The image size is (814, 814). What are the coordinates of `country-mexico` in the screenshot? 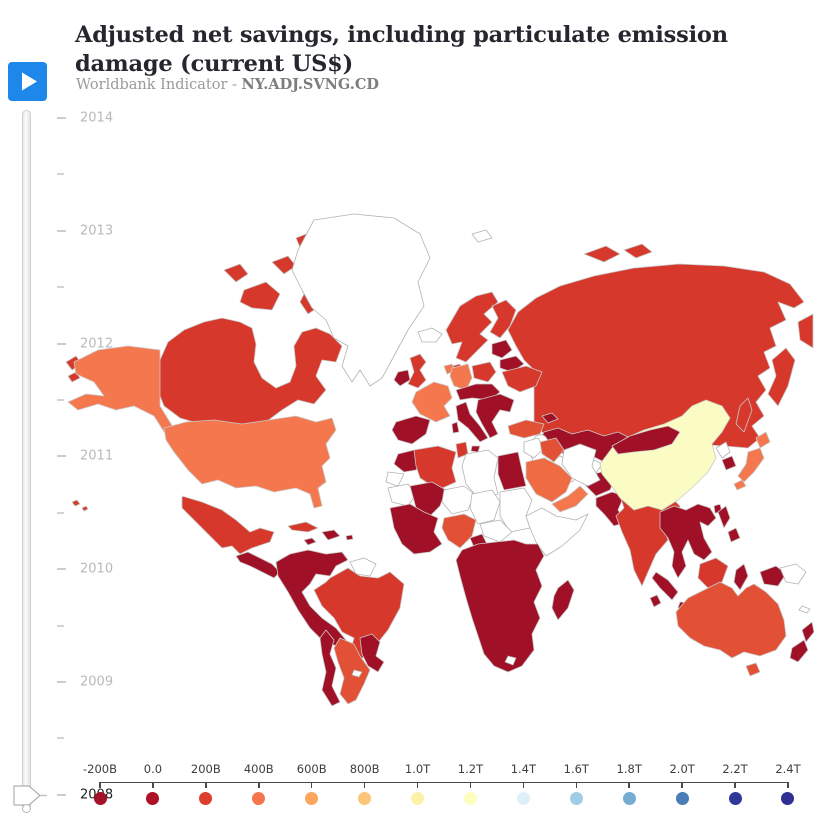 It's located at (228, 525).